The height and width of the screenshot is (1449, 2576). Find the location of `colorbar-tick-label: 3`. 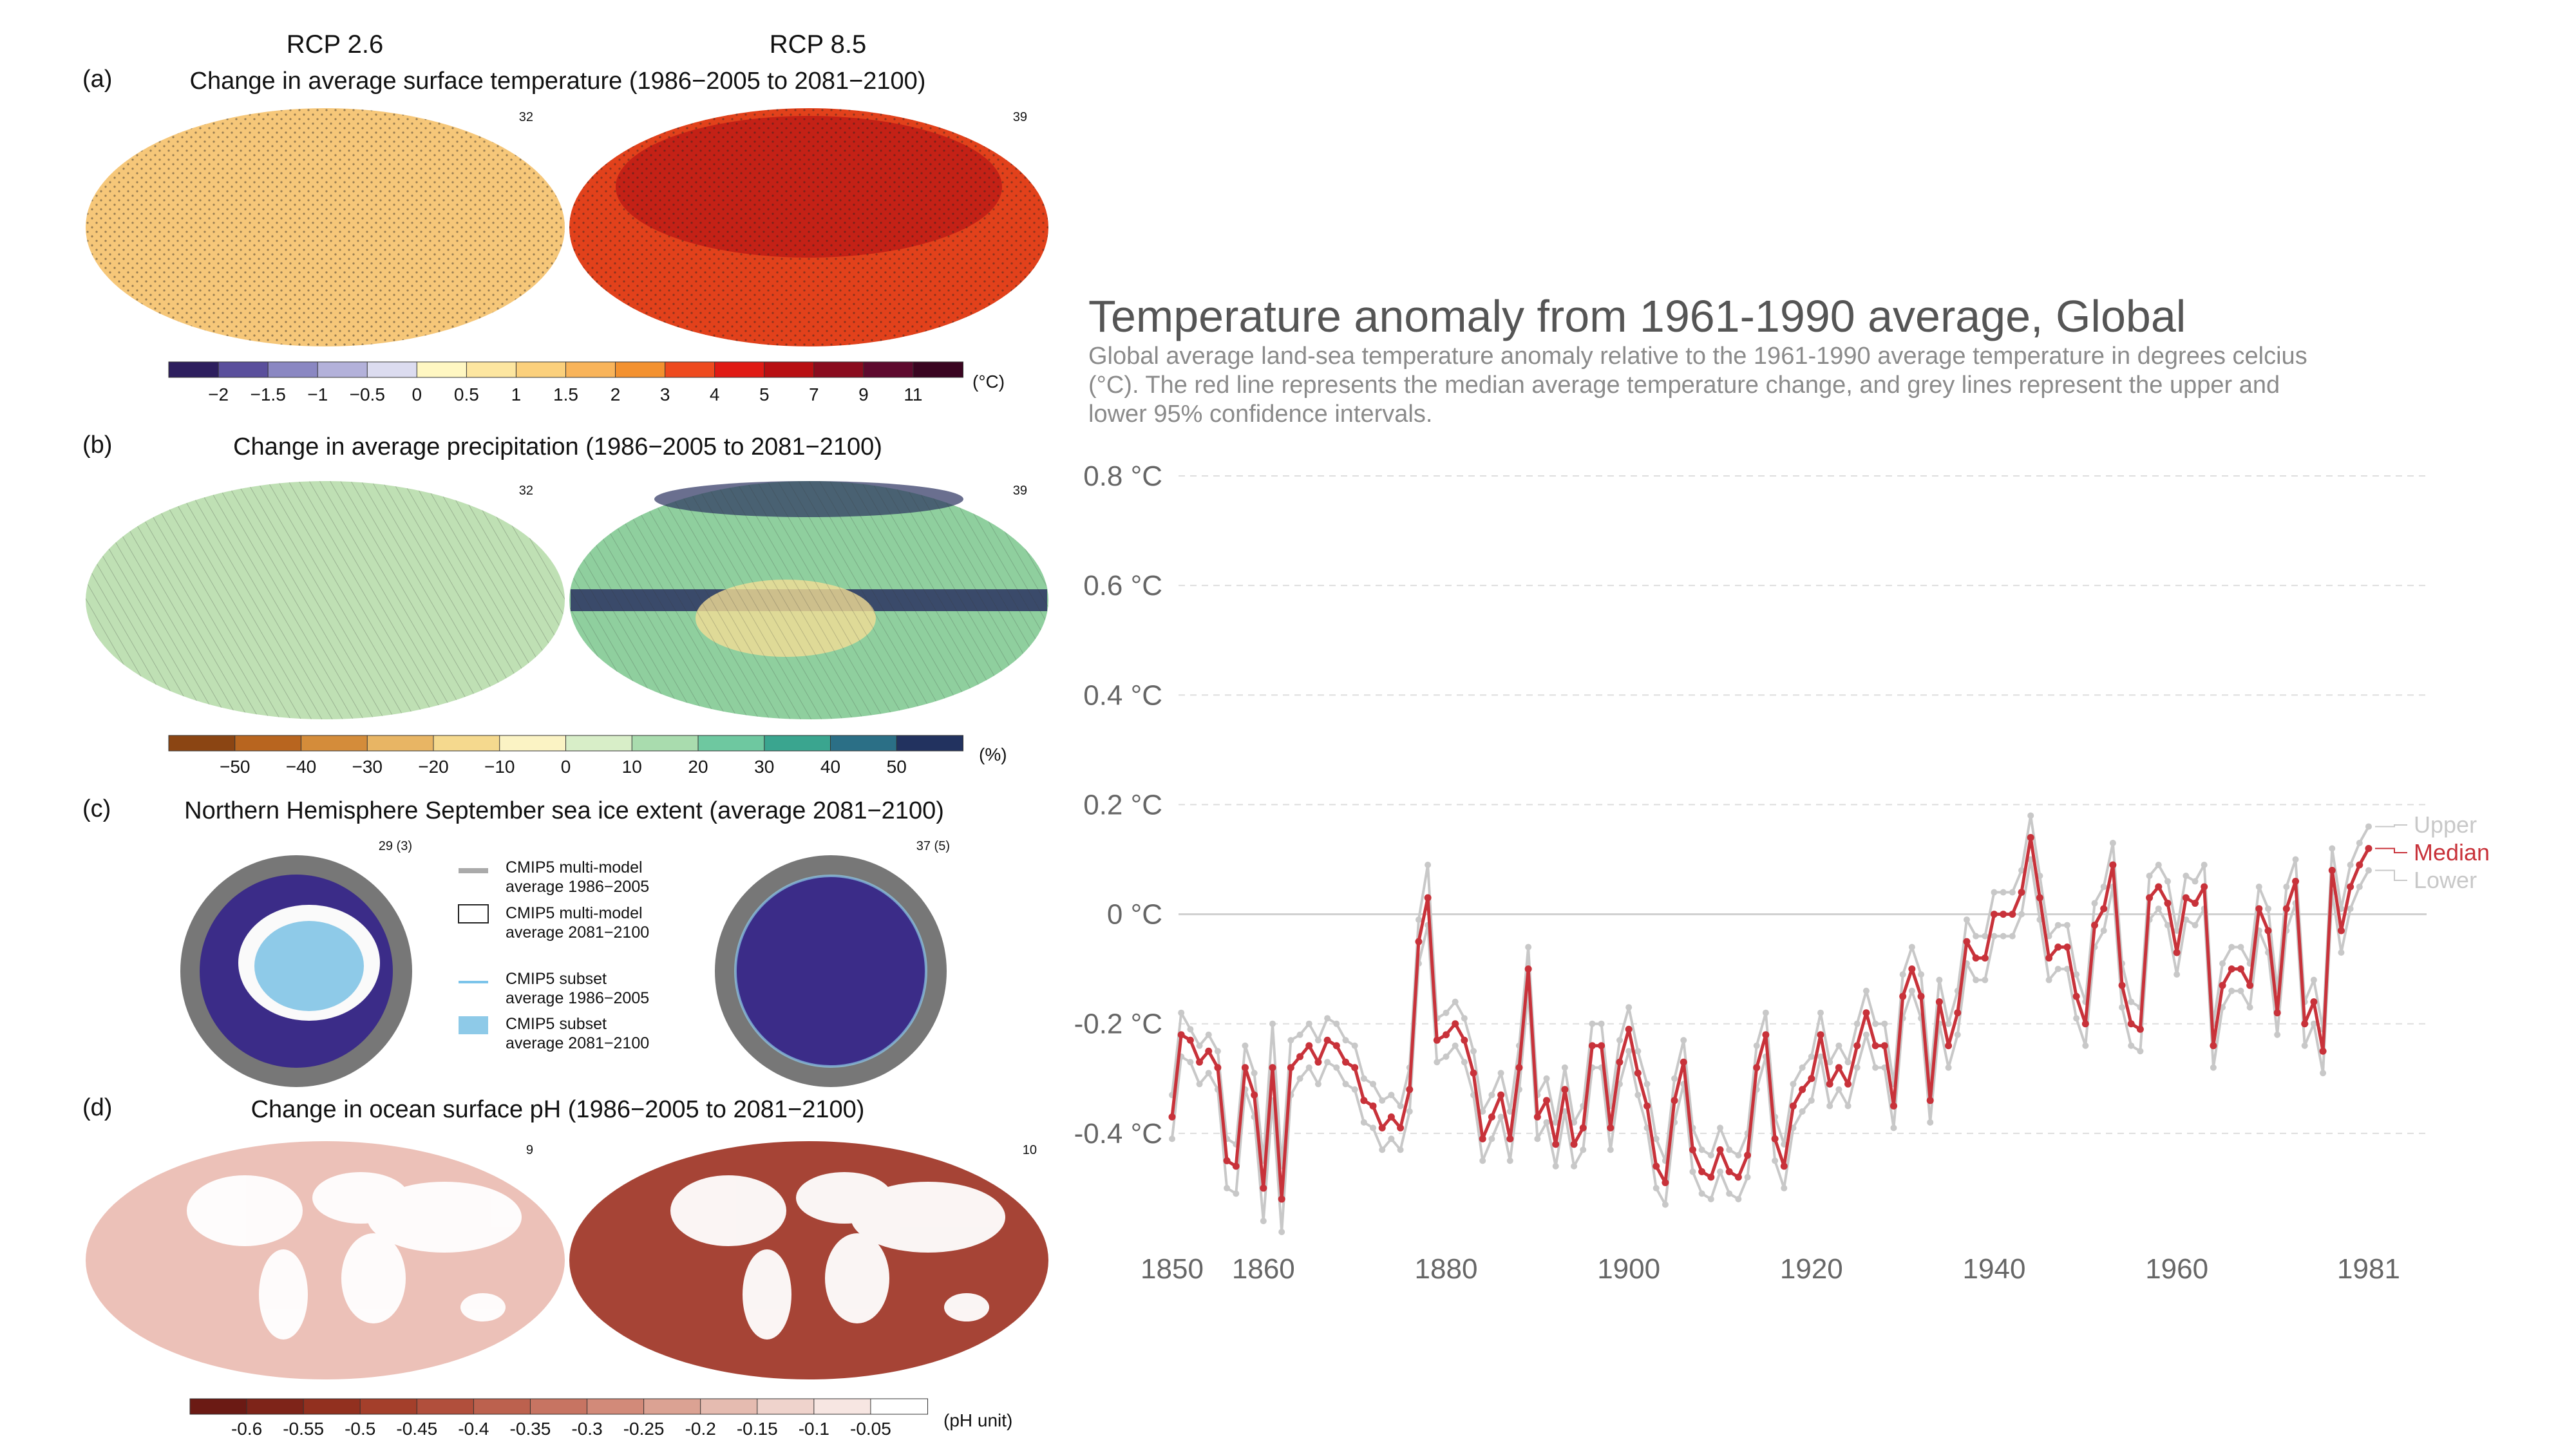

colorbar-tick-label: 3 is located at coordinates (665, 394).